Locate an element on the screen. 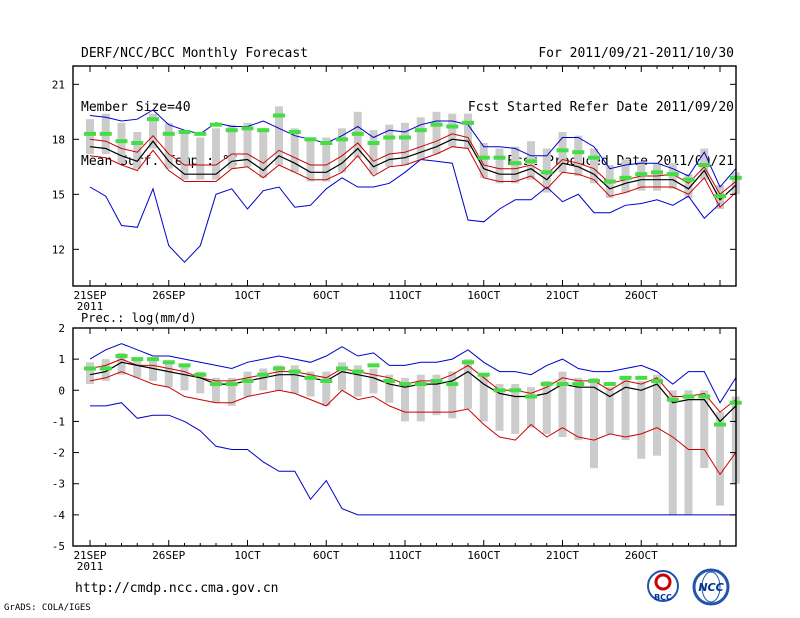 The height and width of the screenshot is (618, 800). y-tick-label: -3 is located at coordinates (58, 484).